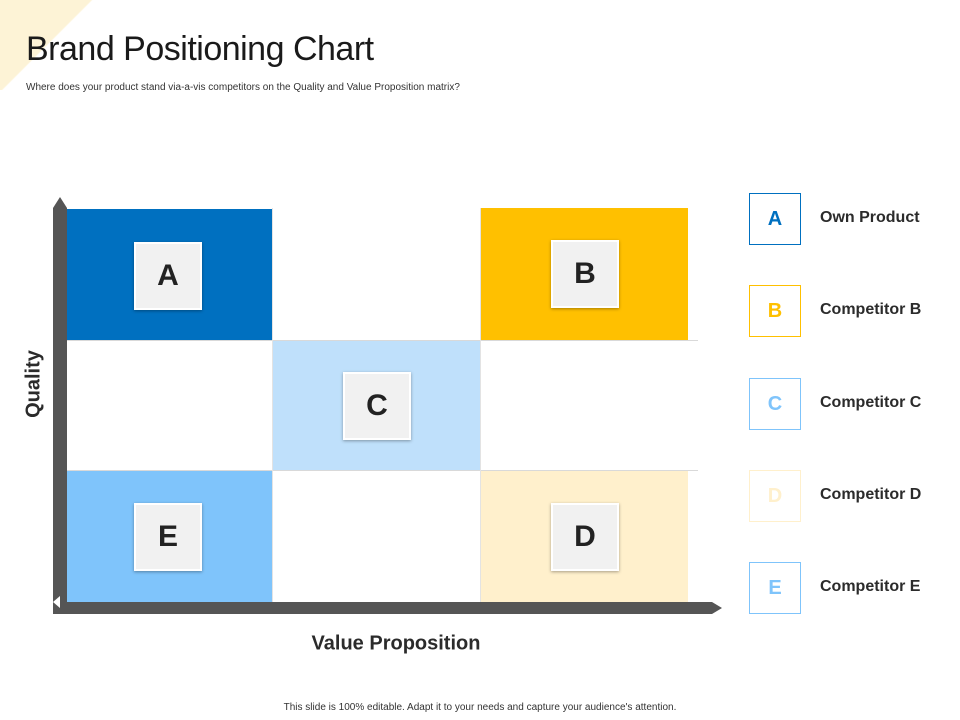  I want to click on grid-line-left, so click(272, 405).